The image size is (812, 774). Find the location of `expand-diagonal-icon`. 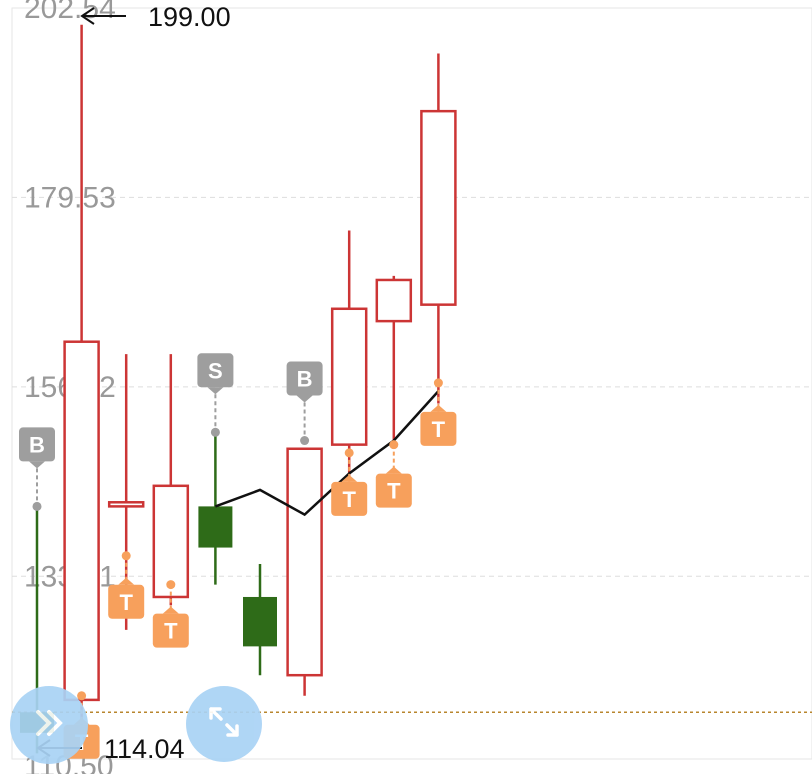

expand-diagonal-icon is located at coordinates (224, 724).